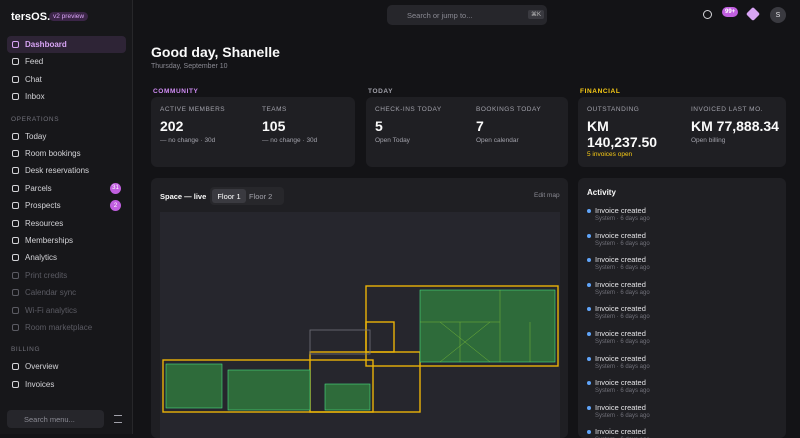 This screenshot has height=438, width=800. What do you see at coordinates (38, 188) in the screenshot?
I see `nav-label: Parcels` at bounding box center [38, 188].